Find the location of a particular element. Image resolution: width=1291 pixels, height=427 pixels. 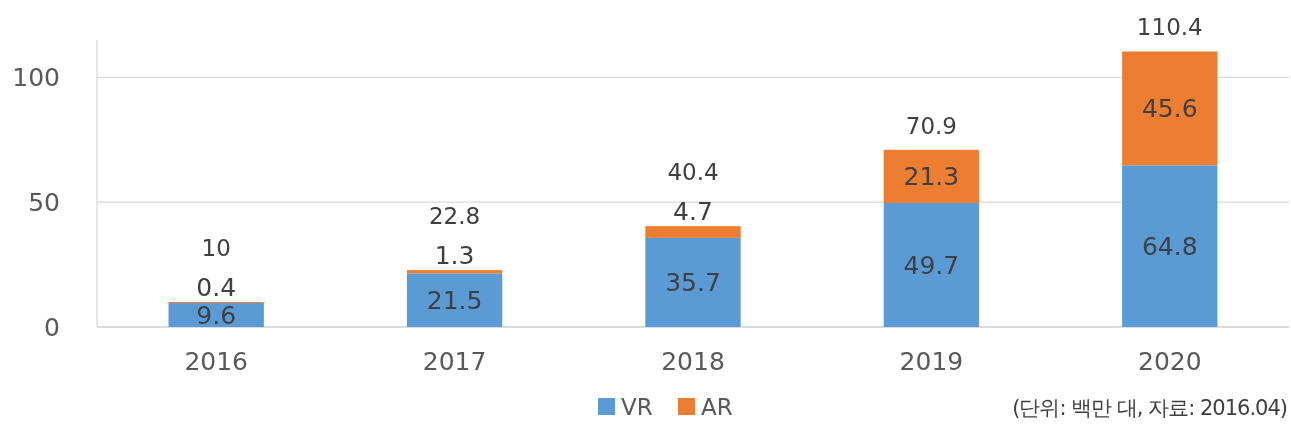

x-tick-label: 2017 is located at coordinates (454, 361).